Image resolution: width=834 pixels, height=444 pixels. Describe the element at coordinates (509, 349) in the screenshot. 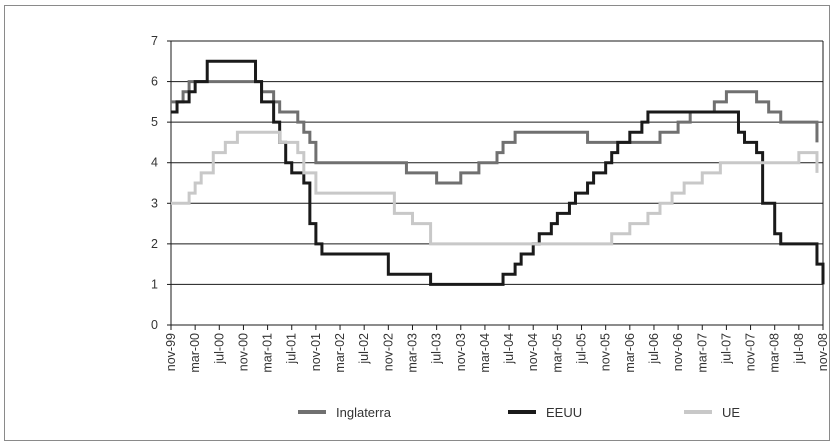

I see `x-tick-label: jul-04` at that location.